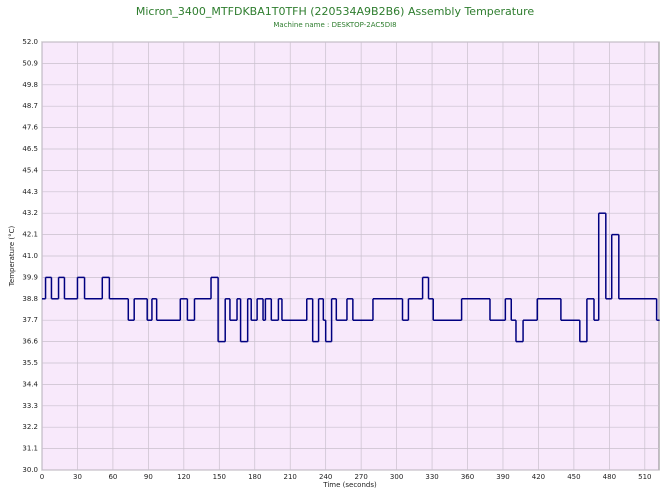 Image resolution: width=670 pixels, height=502 pixels. I want to click on x-tick-label: 360, so click(467, 477).